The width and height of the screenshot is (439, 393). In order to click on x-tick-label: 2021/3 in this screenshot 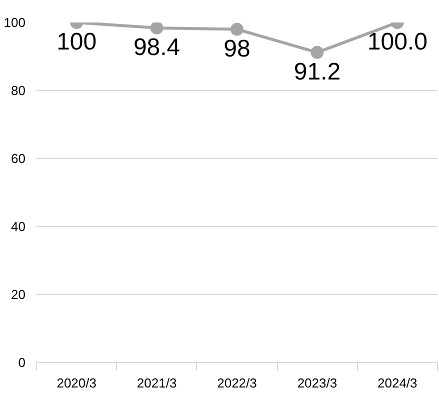, I will do `click(156, 383)`.